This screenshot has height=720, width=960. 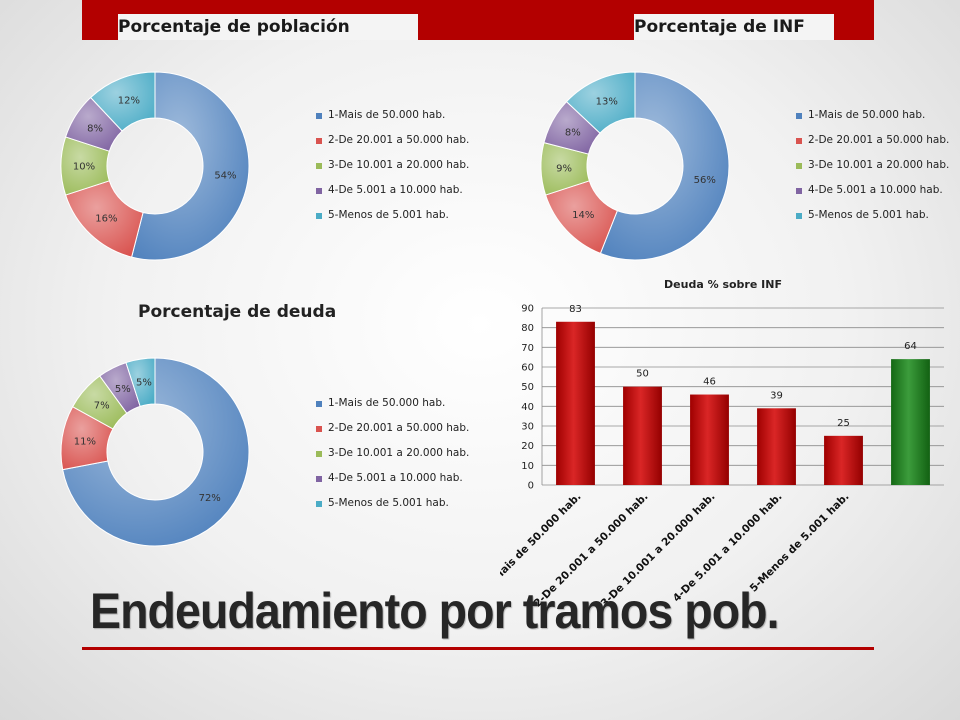 What do you see at coordinates (527, 387) in the screenshot?
I see `bar-y-tick-5: 50` at bounding box center [527, 387].